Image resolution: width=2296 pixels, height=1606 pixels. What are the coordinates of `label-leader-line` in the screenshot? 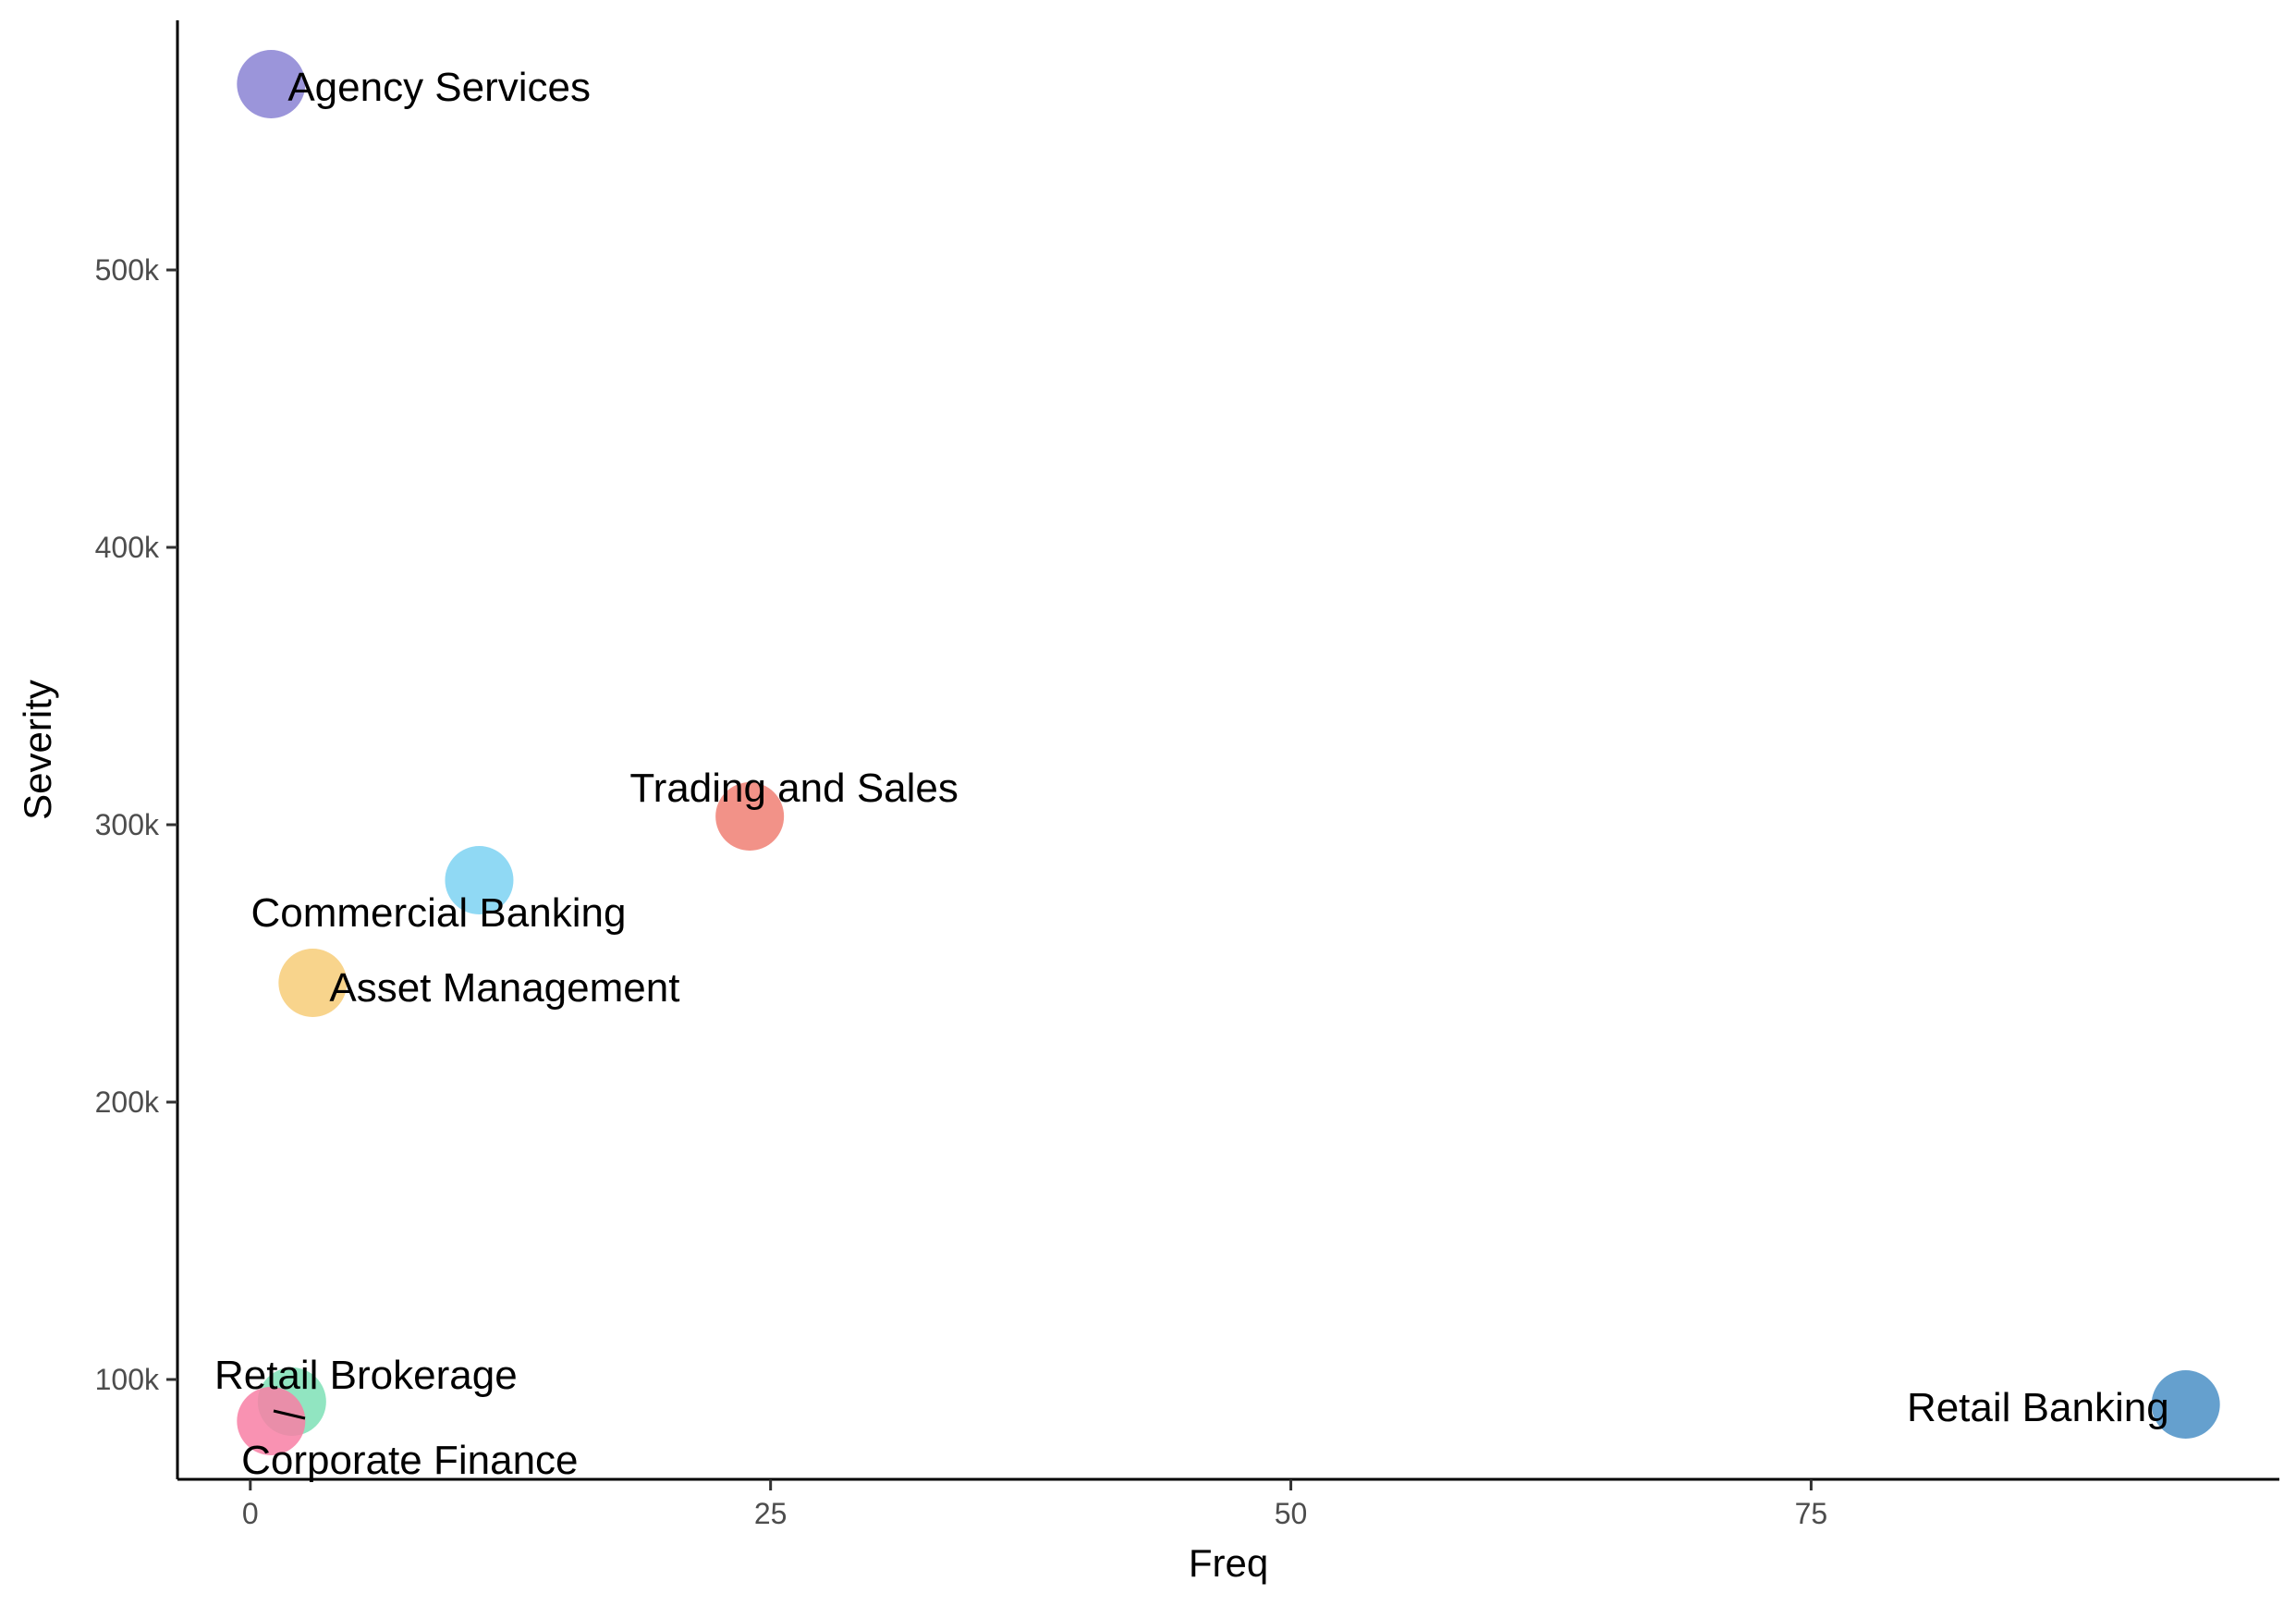 It's located at (290, 1415).